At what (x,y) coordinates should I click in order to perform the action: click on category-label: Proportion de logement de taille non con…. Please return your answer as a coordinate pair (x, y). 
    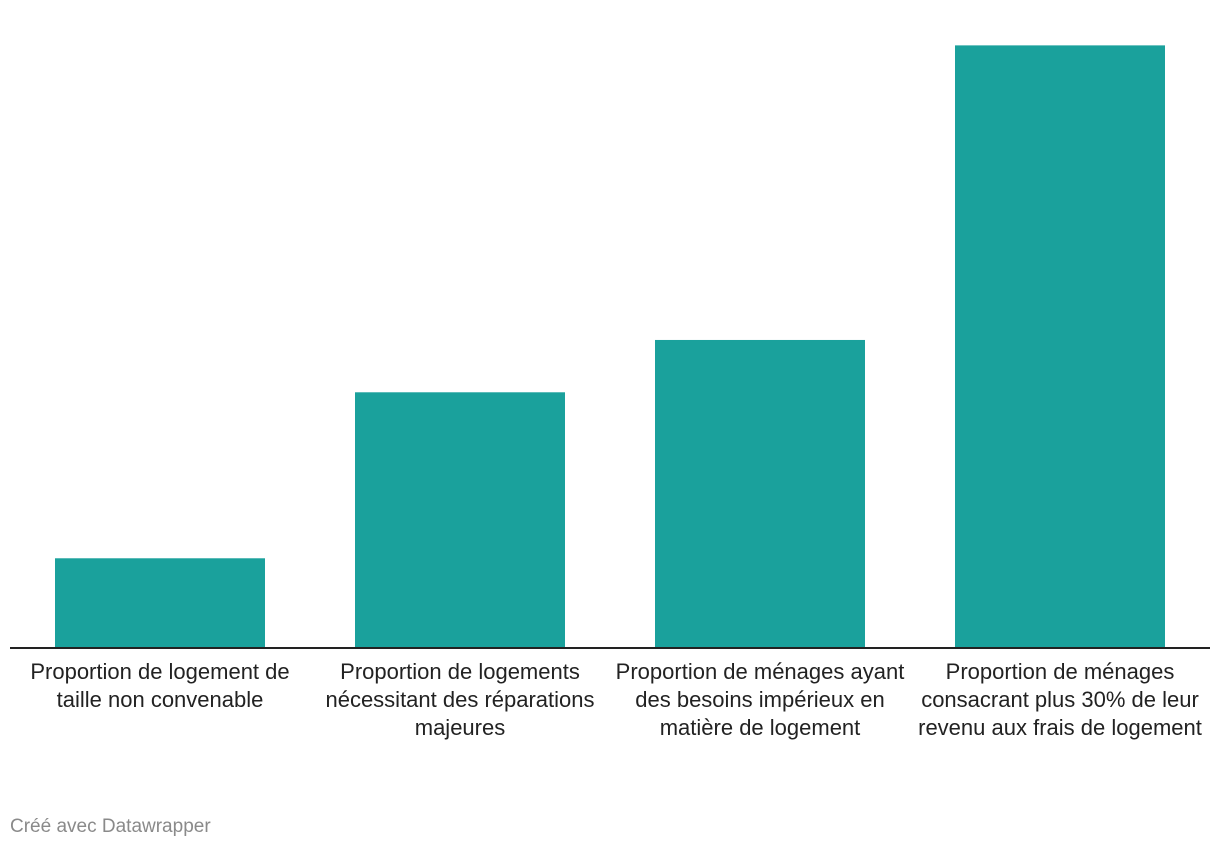
    Looking at the image, I should click on (160, 685).